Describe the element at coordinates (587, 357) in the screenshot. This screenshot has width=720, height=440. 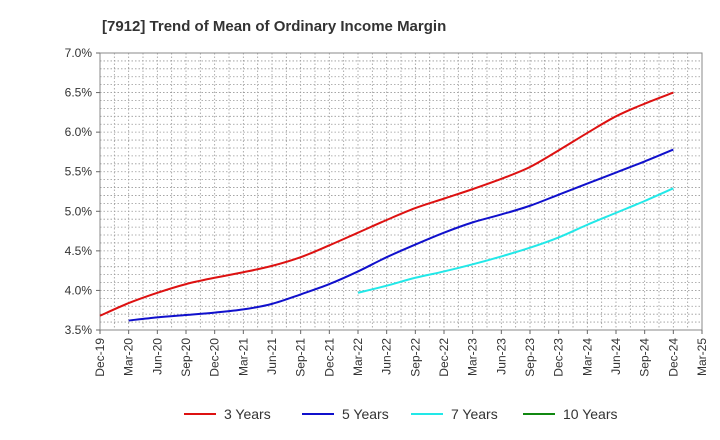
I see `x-tick-label: Mar-24` at that location.